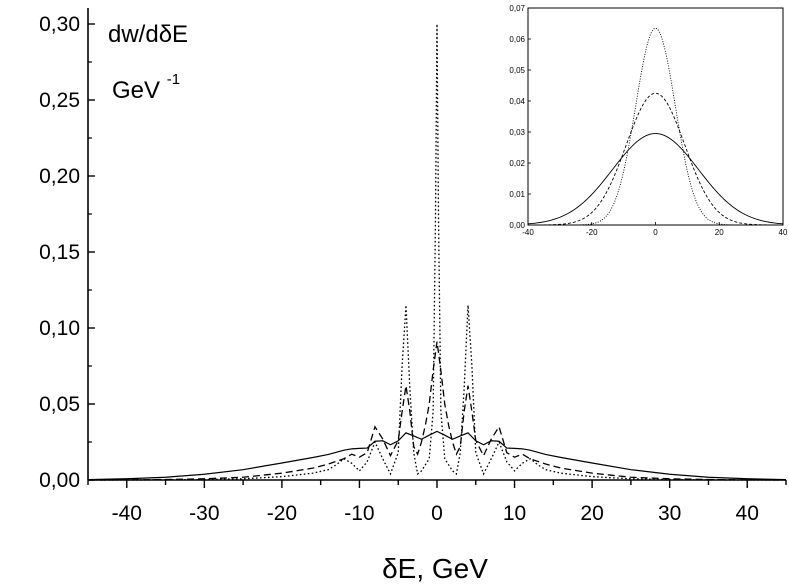 The height and width of the screenshot is (587, 789). What do you see at coordinates (517, 39) in the screenshot?
I see `inset-y-tick-label: 0,06` at bounding box center [517, 39].